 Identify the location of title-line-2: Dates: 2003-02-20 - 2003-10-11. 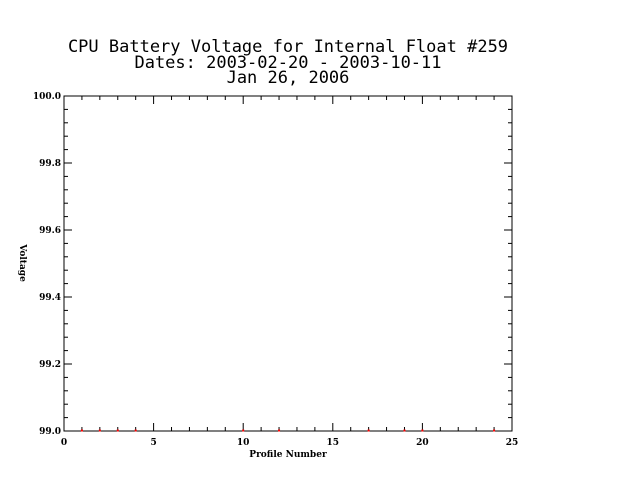
(287, 63).